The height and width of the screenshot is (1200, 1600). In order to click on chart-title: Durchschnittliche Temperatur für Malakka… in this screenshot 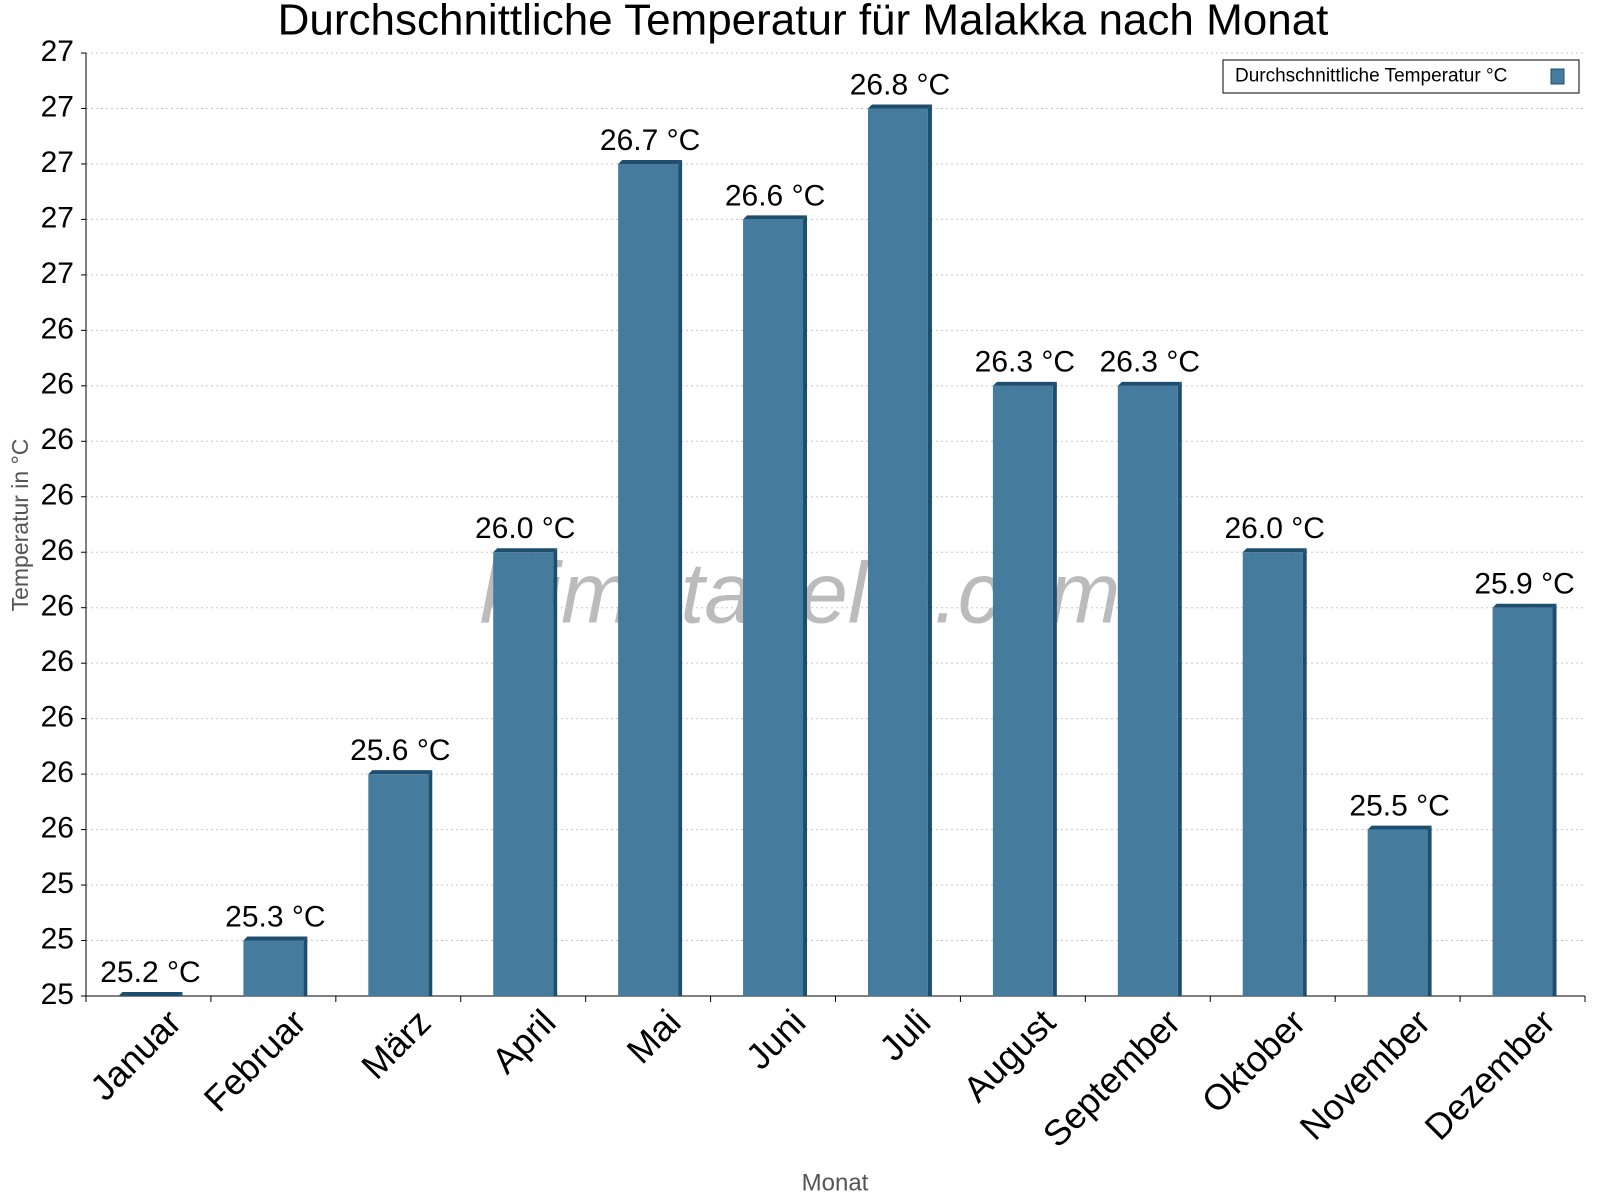, I will do `click(803, 22)`.